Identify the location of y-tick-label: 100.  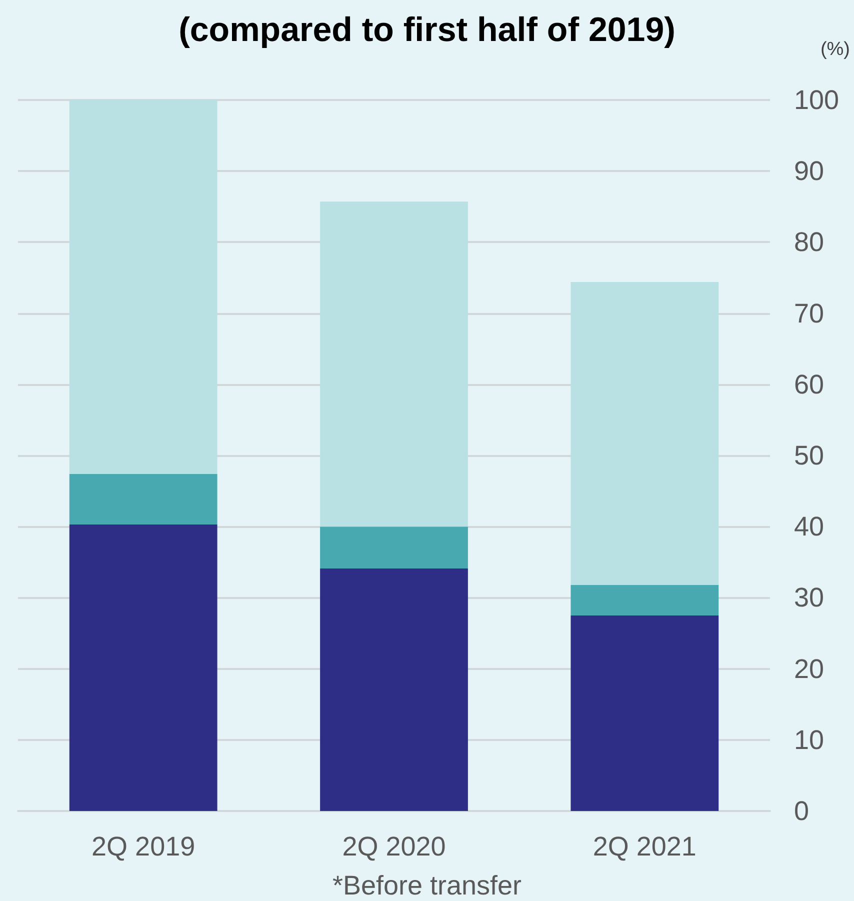
(817, 100).